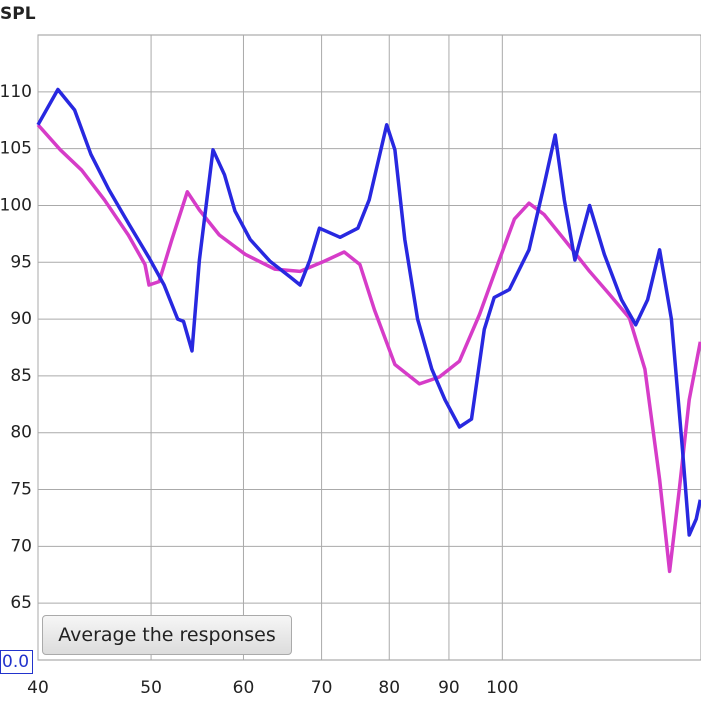  Describe the element at coordinates (151, 688) in the screenshot. I see `x-tick-label: 50` at that location.